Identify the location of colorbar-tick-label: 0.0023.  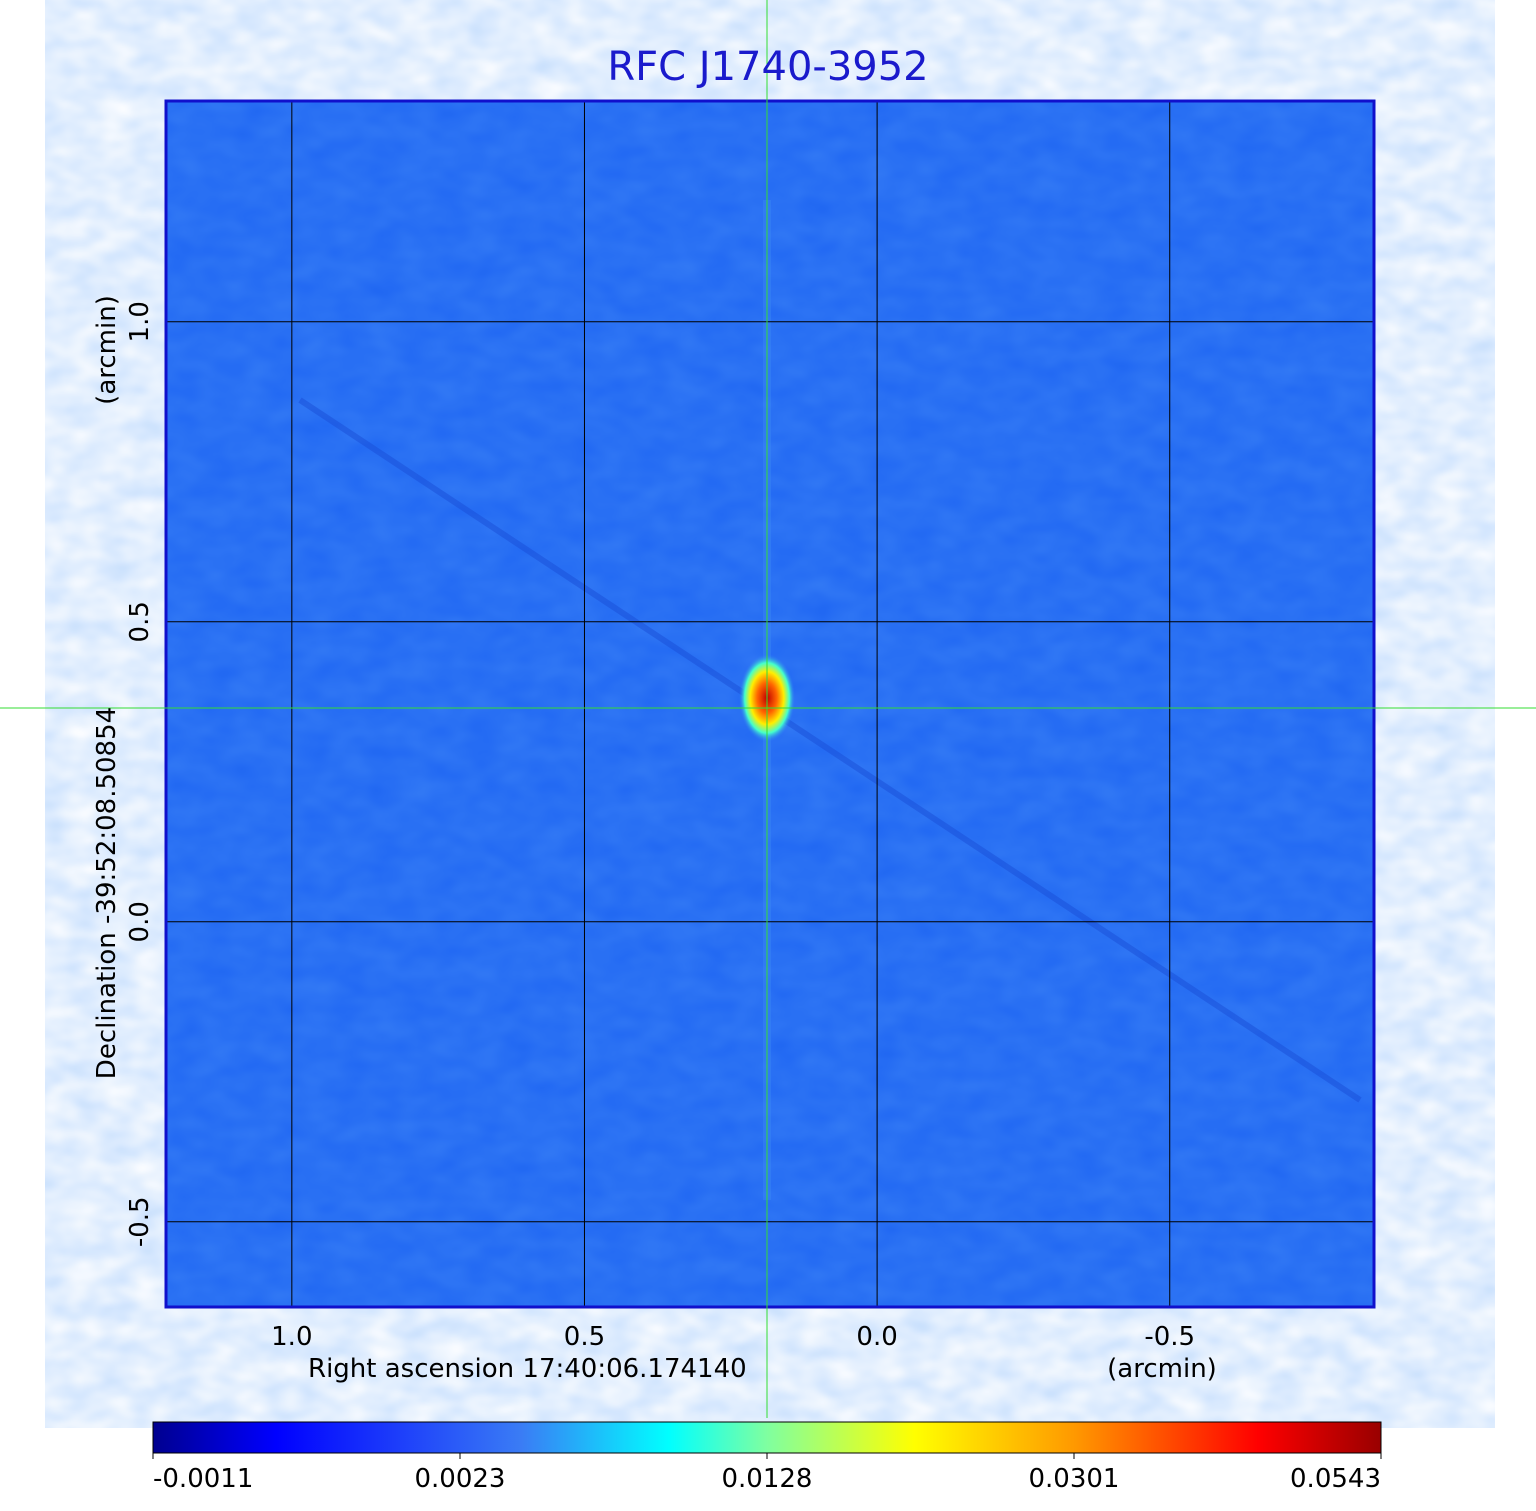
(460, 1479).